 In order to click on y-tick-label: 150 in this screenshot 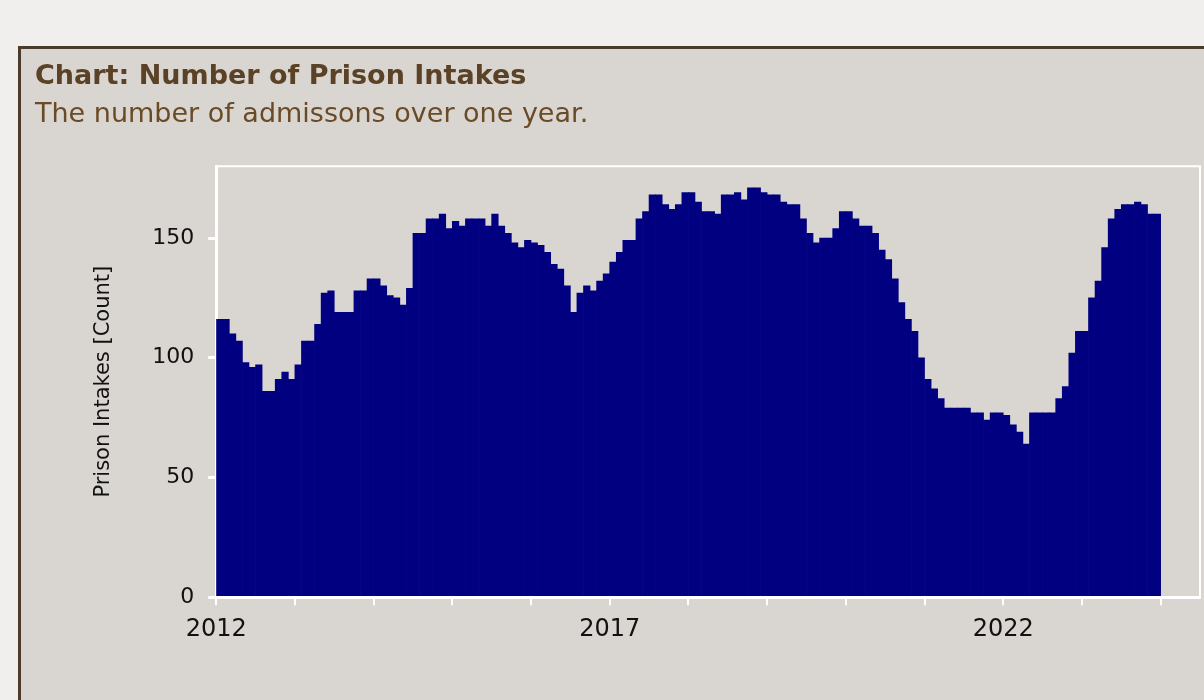, I will do `click(173, 236)`.